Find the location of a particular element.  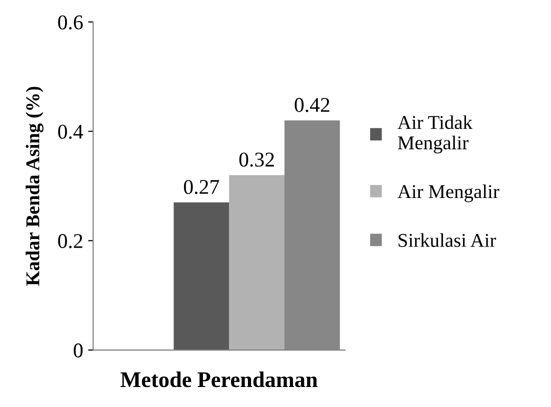

y-tick-label: 0.2 is located at coordinates (70, 241).